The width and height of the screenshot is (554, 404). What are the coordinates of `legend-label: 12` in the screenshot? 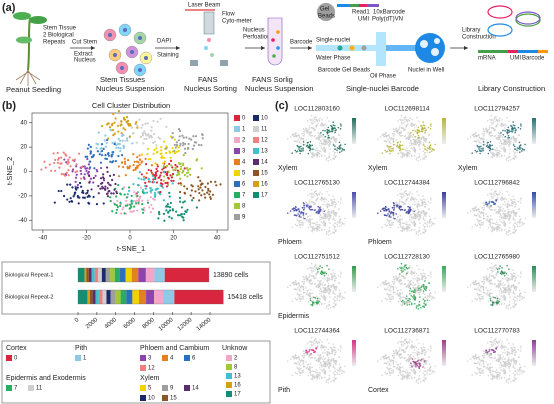 It's located at (264, 141).